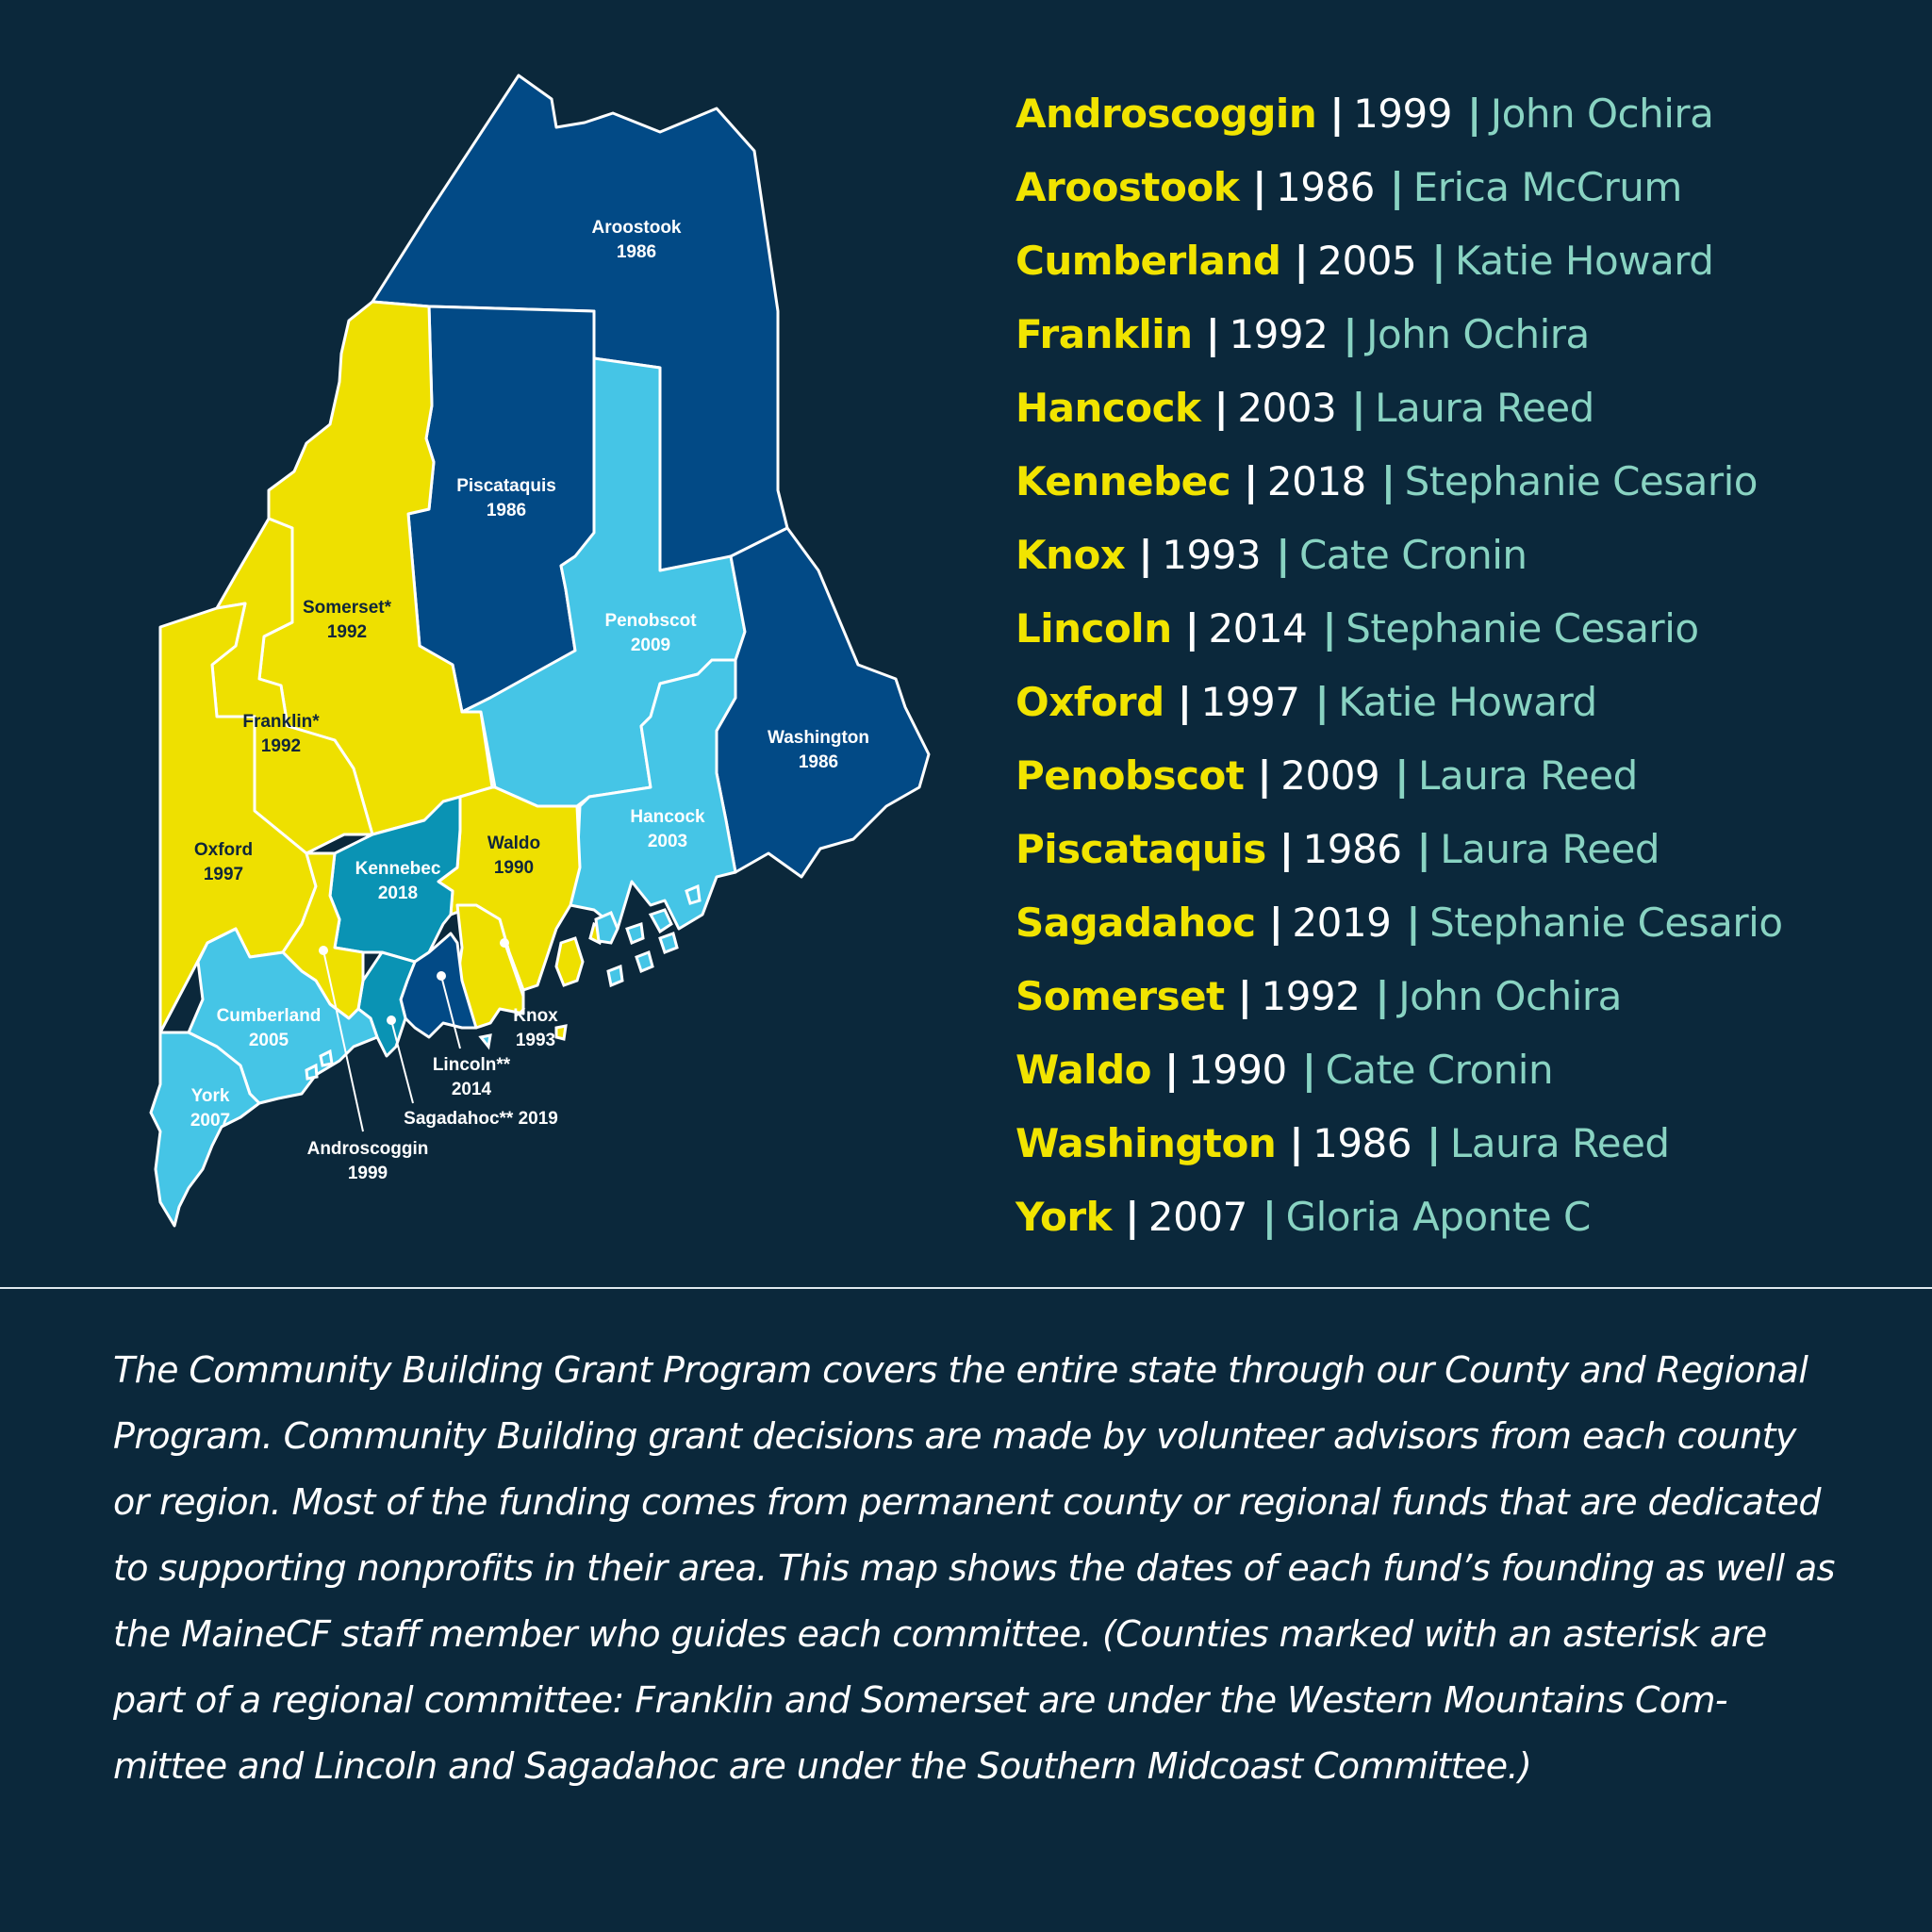 This screenshot has height=1932, width=1932. Describe the element at coordinates (1212, 555) in the screenshot. I see `legend-year: 1993` at that location.